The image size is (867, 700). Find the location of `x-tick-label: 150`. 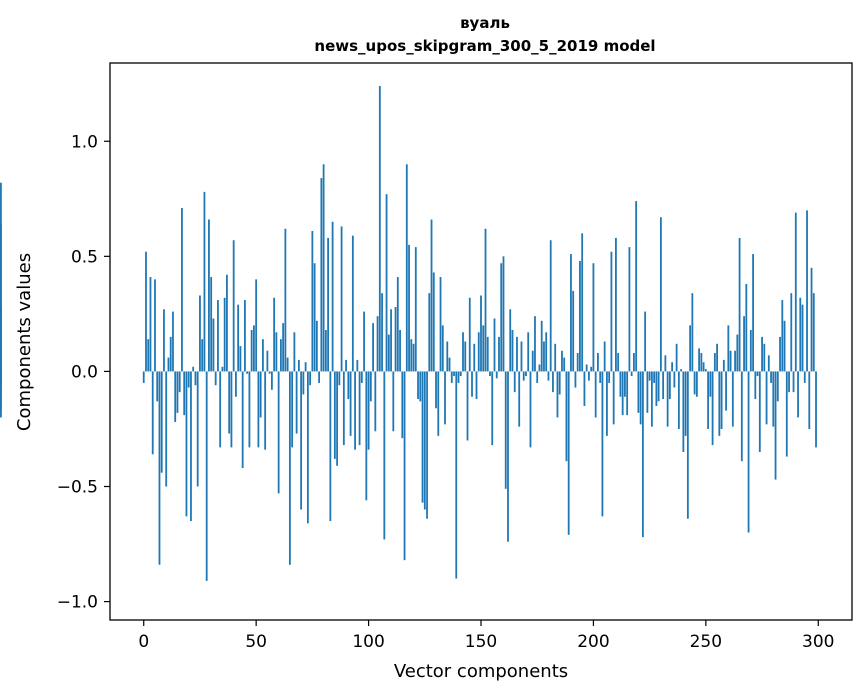

x-tick-label: 150 is located at coordinates (481, 642).